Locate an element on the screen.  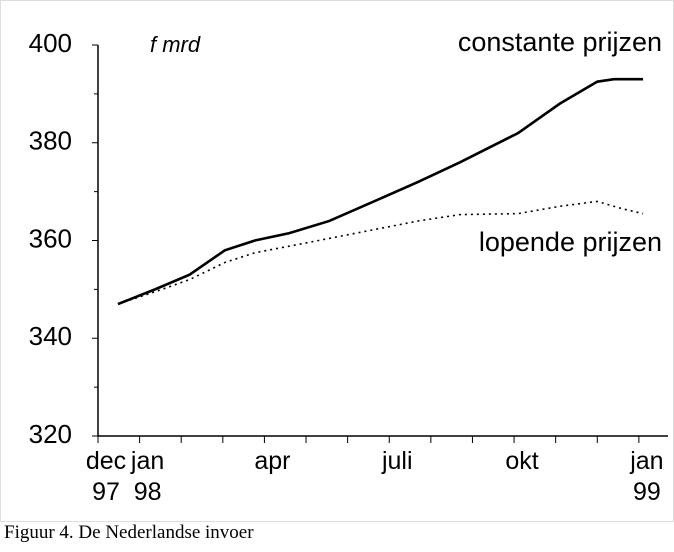
x-tick-label: dec 97 is located at coordinates (106, 476).